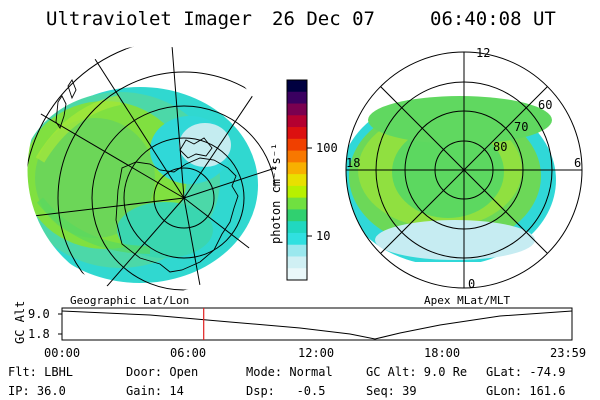  What do you see at coordinates (526, 372) in the screenshot?
I see `info-glat: GLat: -74.9` at bounding box center [526, 372].